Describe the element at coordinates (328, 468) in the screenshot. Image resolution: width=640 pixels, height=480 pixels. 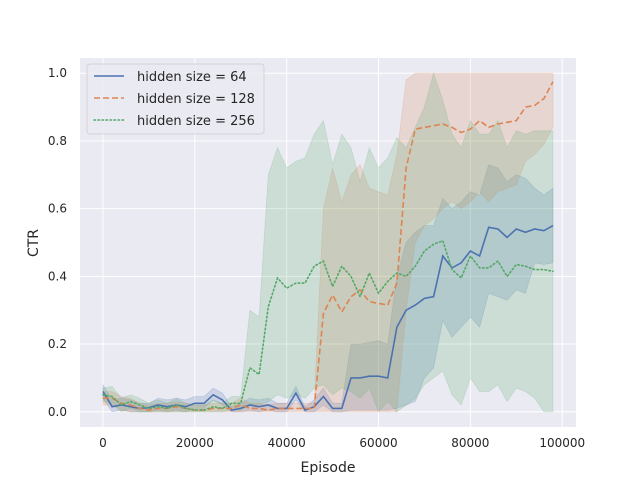
I see `x-axis-label: Episode` at that location.